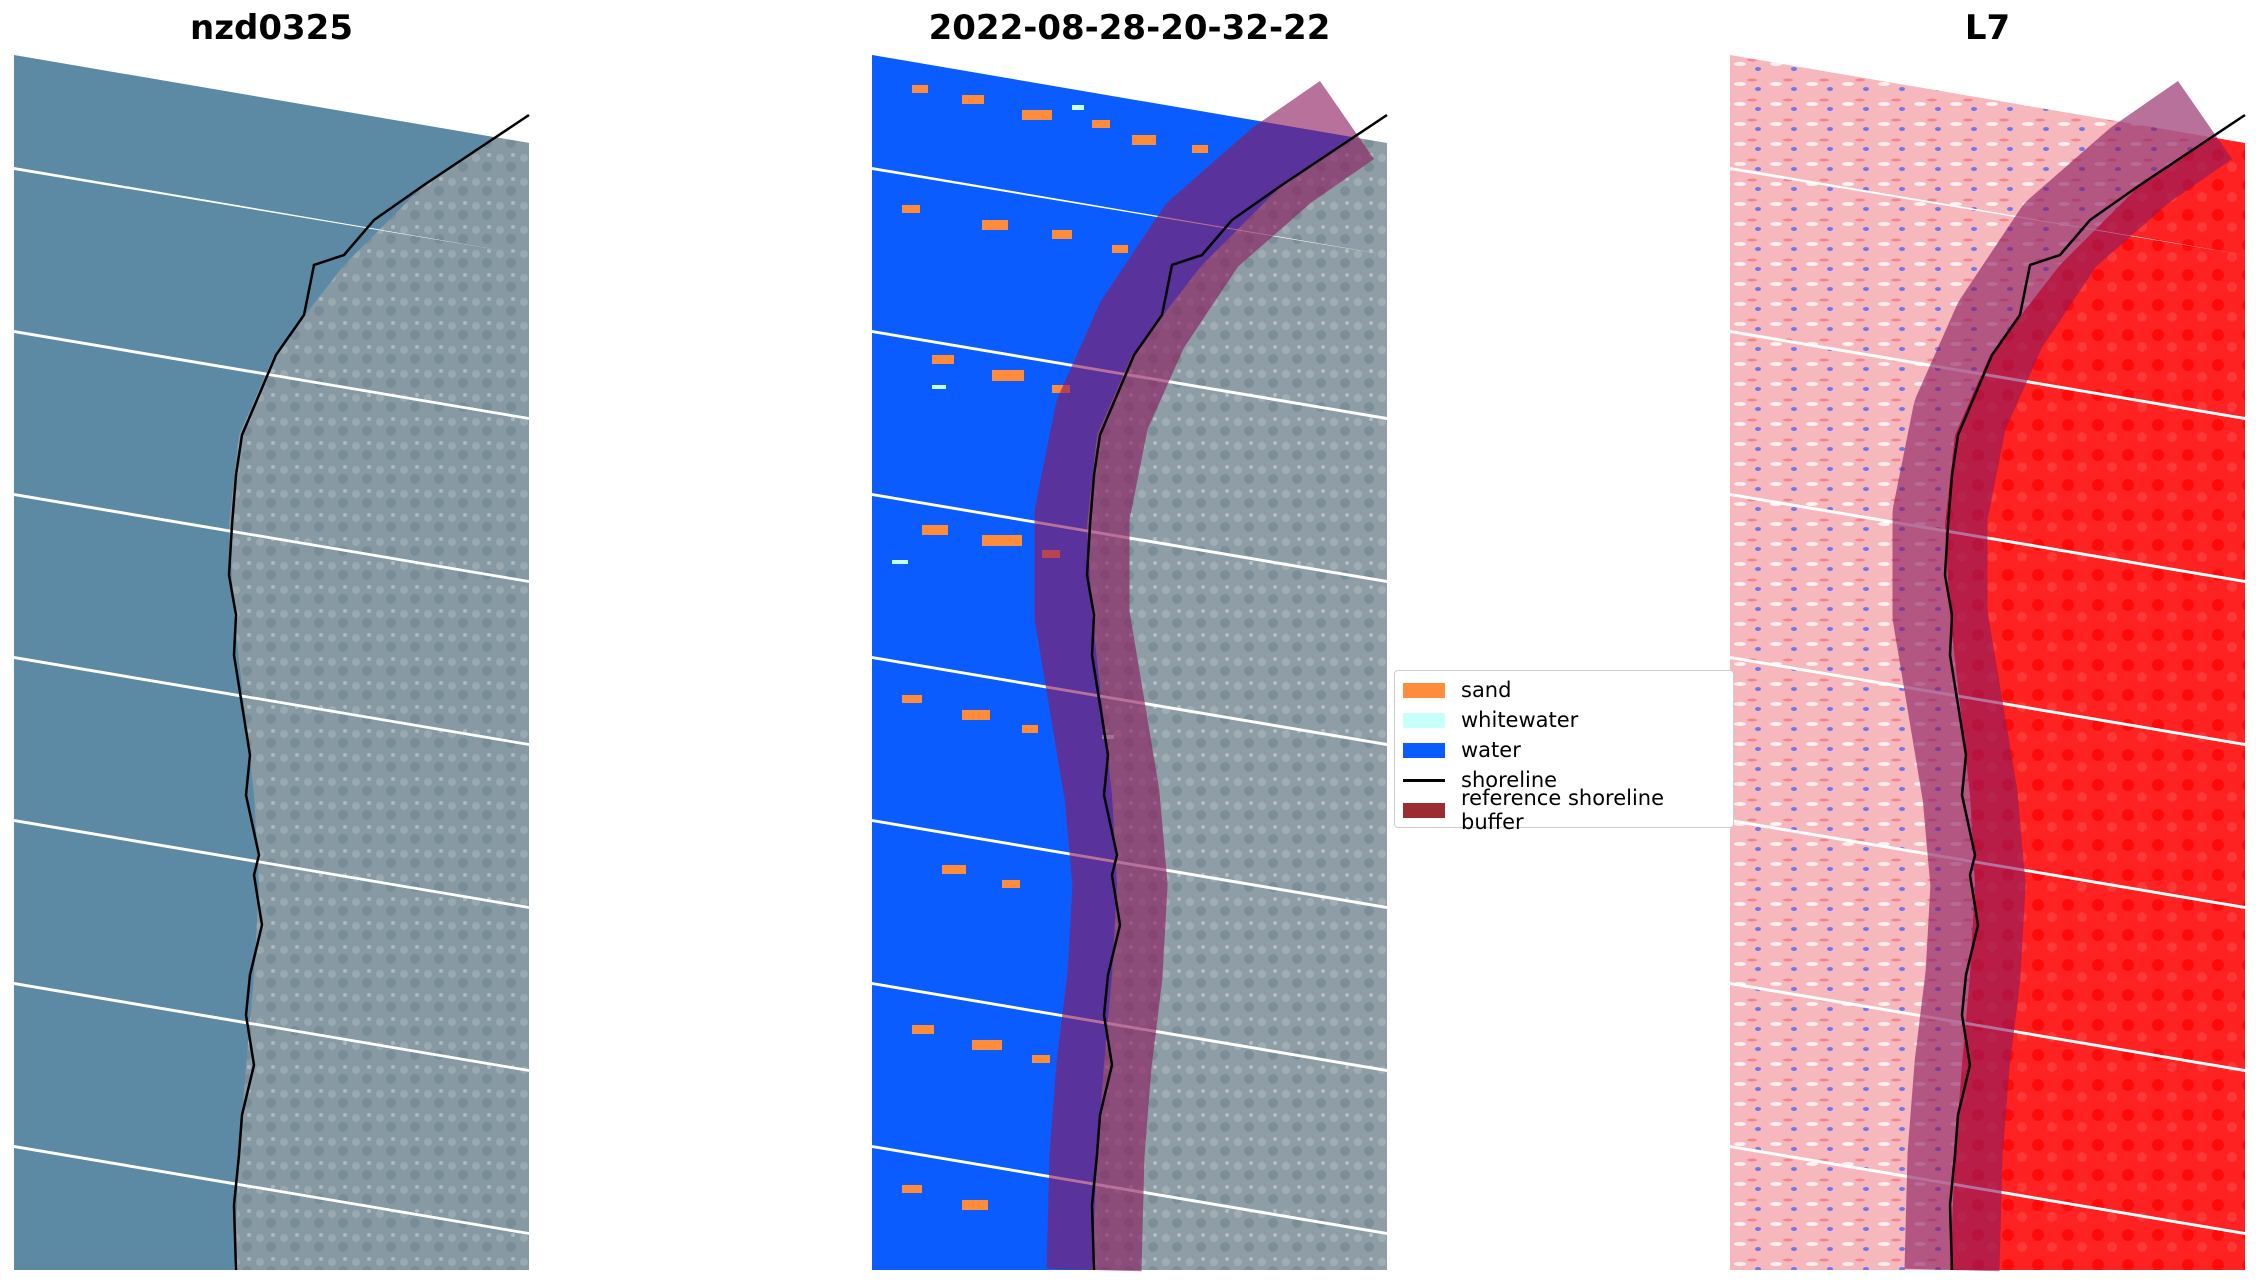 The height and width of the screenshot is (1283, 2256). I want to click on sand-patches, so click(1055, 647).